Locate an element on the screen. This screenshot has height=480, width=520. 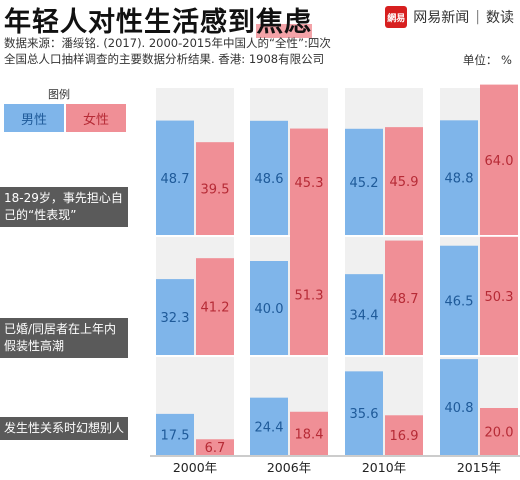
data-label: 48.8 is located at coordinates (459, 179).